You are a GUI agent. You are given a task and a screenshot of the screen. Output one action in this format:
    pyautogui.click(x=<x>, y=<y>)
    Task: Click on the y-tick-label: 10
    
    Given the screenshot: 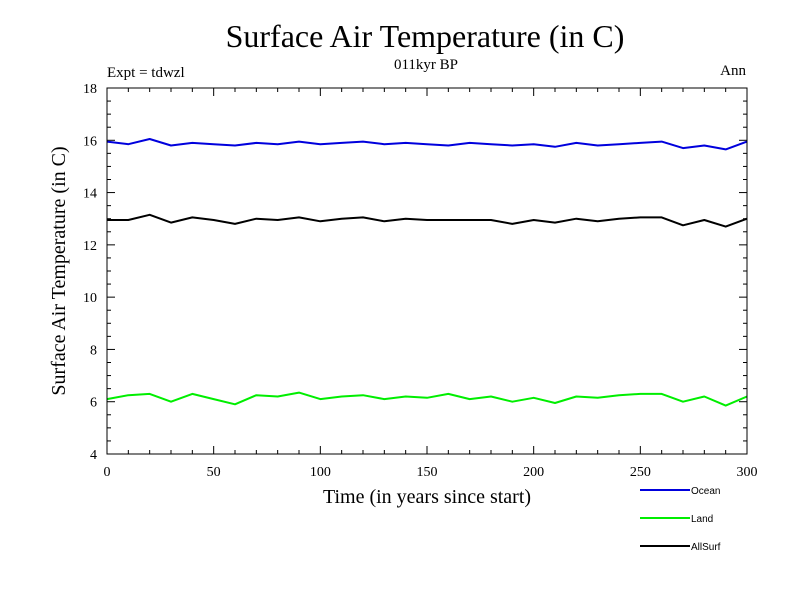 What is the action you would take?
    pyautogui.click(x=90, y=298)
    